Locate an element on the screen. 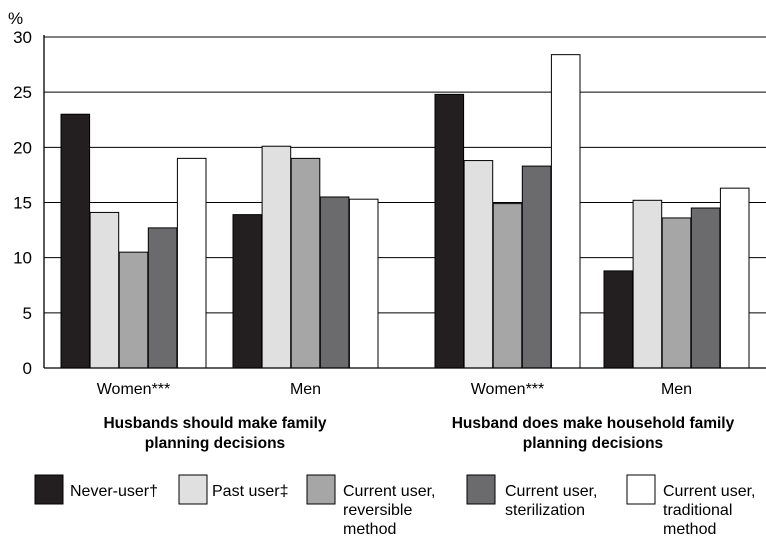 The image size is (766, 544). legend-label: Past user‡ is located at coordinates (250, 491).